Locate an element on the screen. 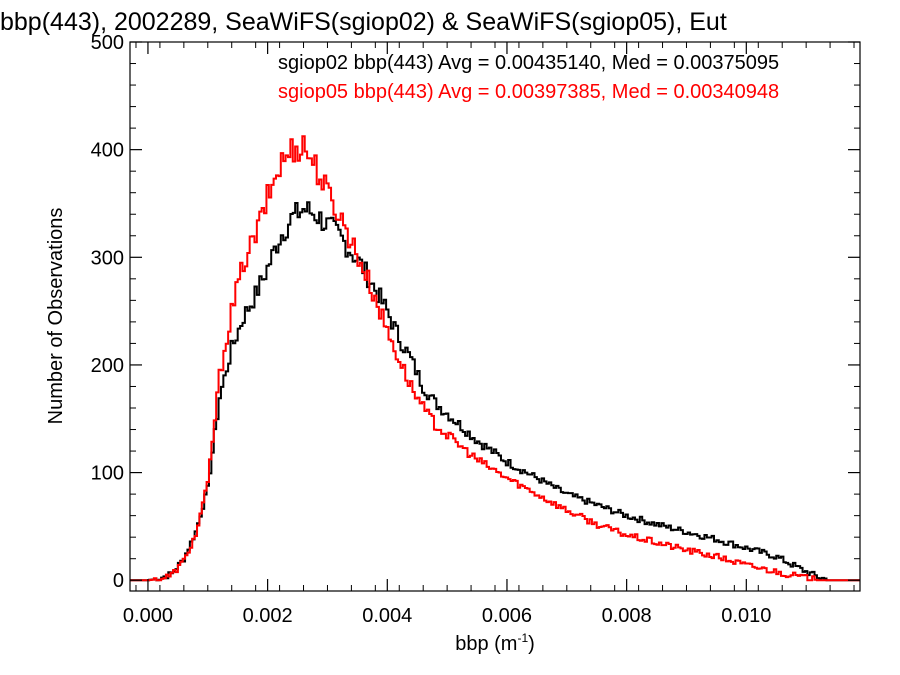  x-tick-label: 0.000 is located at coordinates (148, 616).